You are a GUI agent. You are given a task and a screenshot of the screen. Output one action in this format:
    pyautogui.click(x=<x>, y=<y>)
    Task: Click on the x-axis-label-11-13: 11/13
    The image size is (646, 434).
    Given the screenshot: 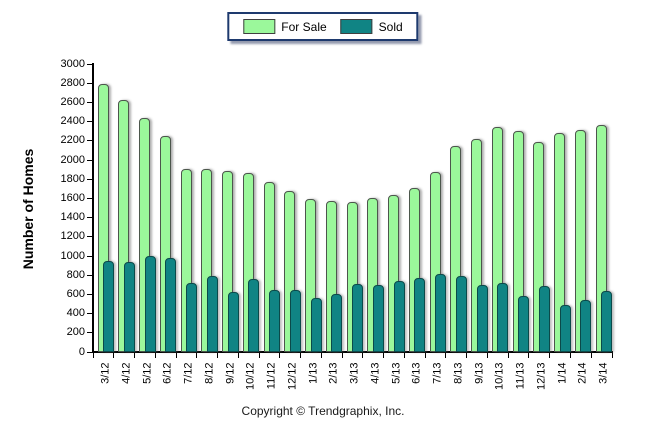 What is the action you would take?
    pyautogui.click(x=520, y=376)
    